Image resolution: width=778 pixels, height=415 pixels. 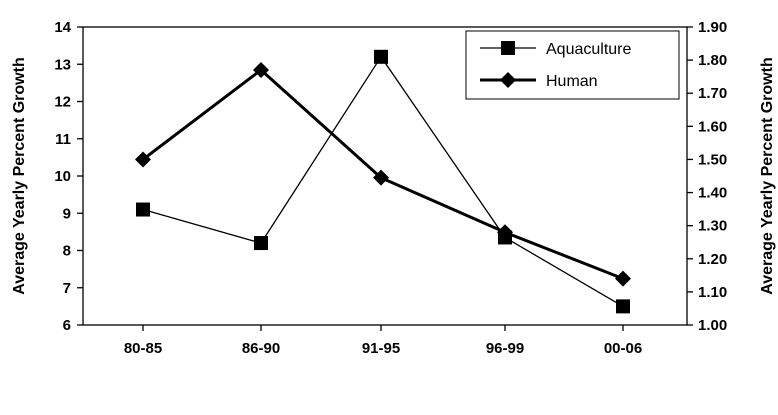 I want to click on legend-human-label: Human, so click(x=572, y=81).